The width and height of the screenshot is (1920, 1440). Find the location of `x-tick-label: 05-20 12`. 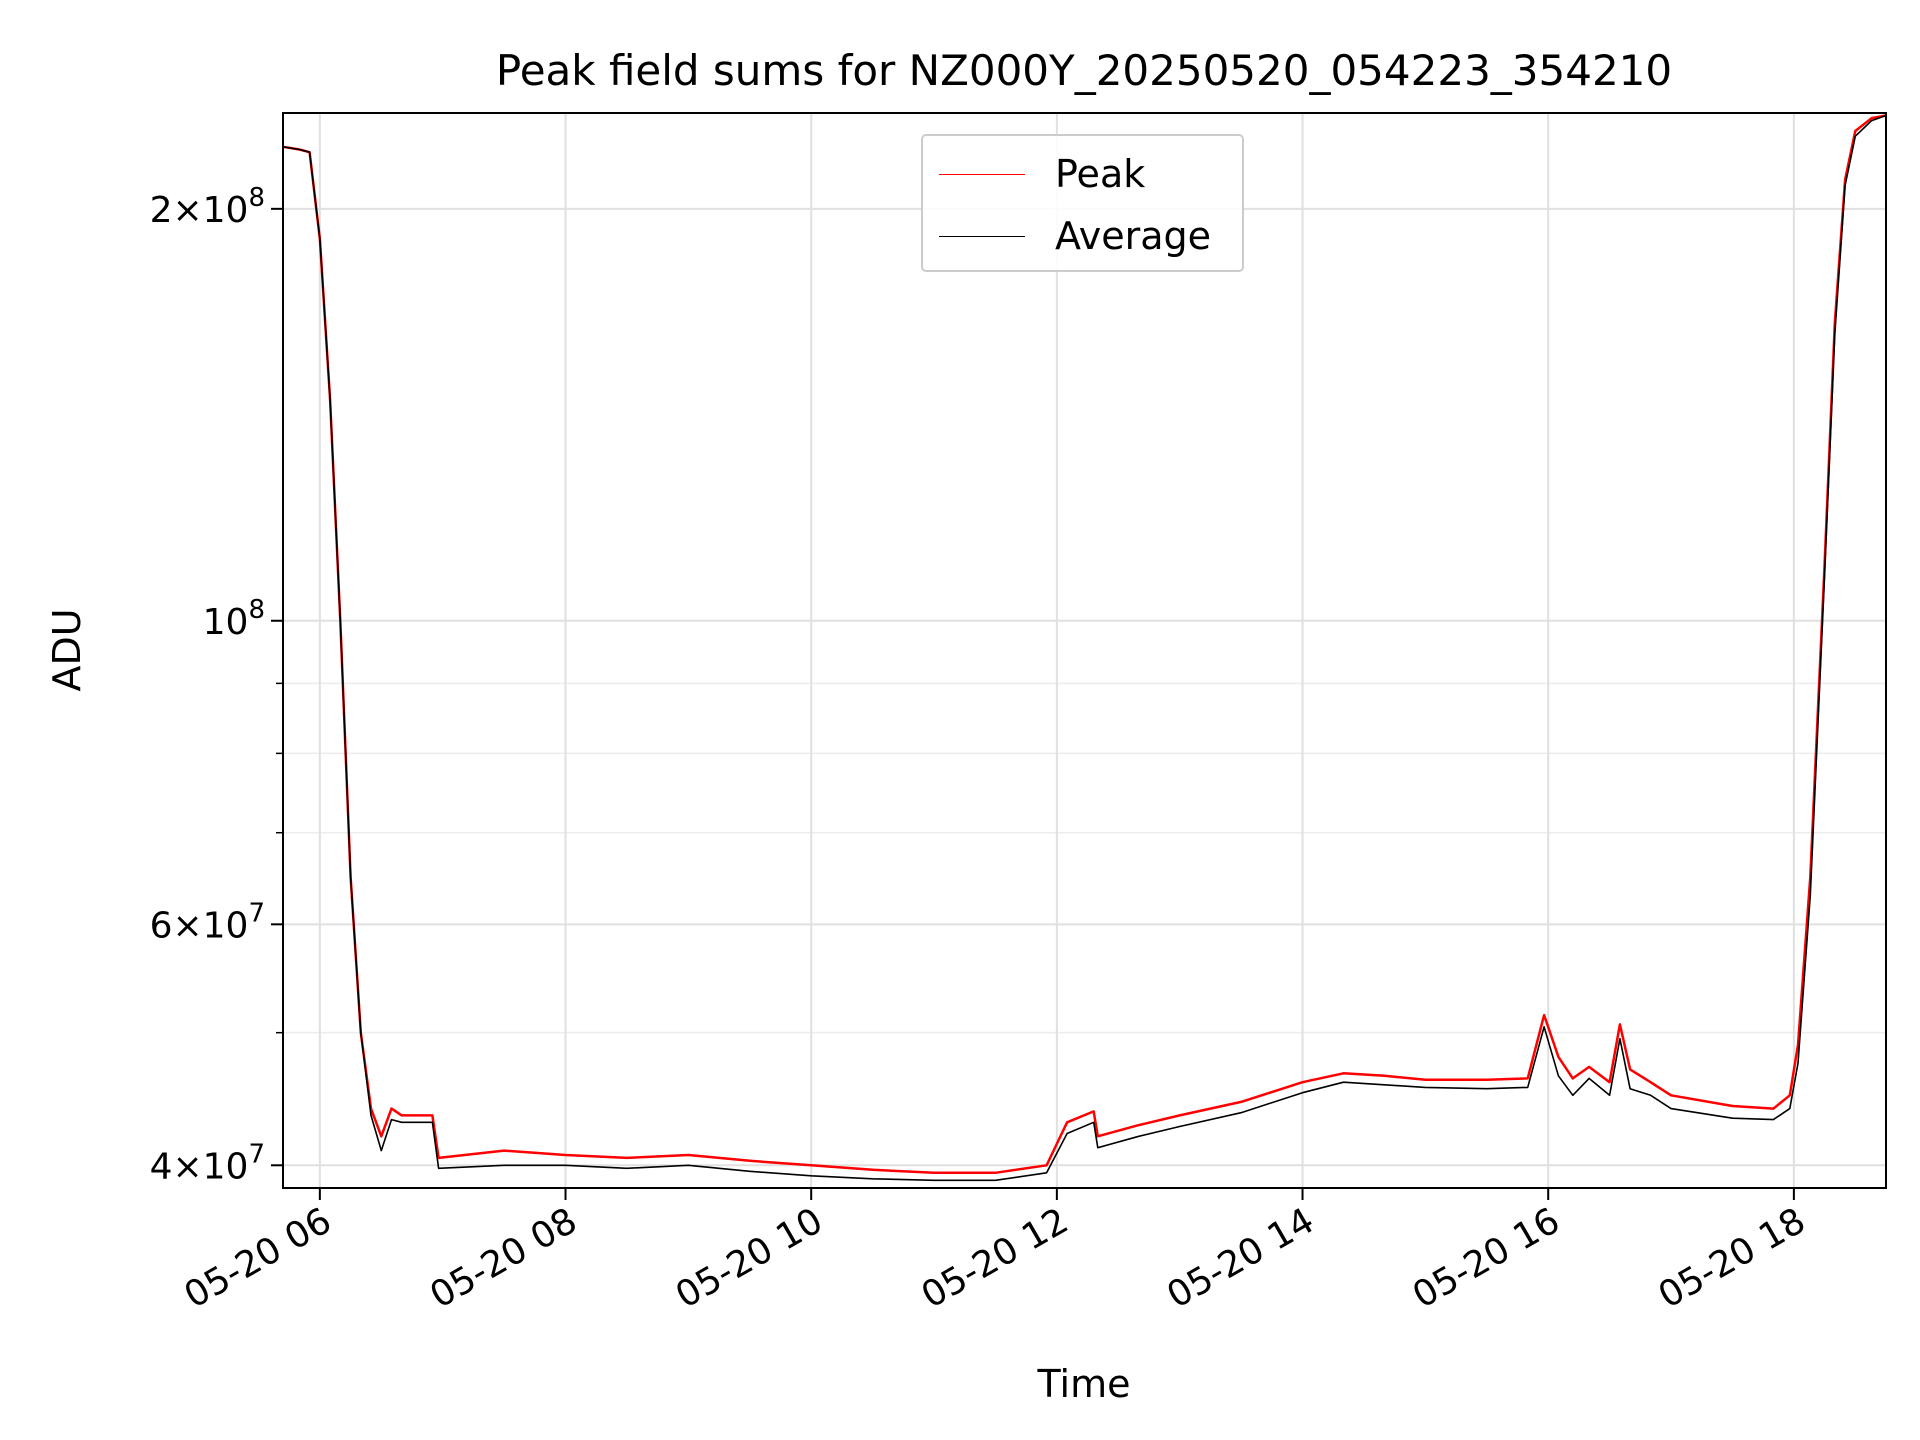

x-tick-label: 05-20 12 is located at coordinates (995, 1258).